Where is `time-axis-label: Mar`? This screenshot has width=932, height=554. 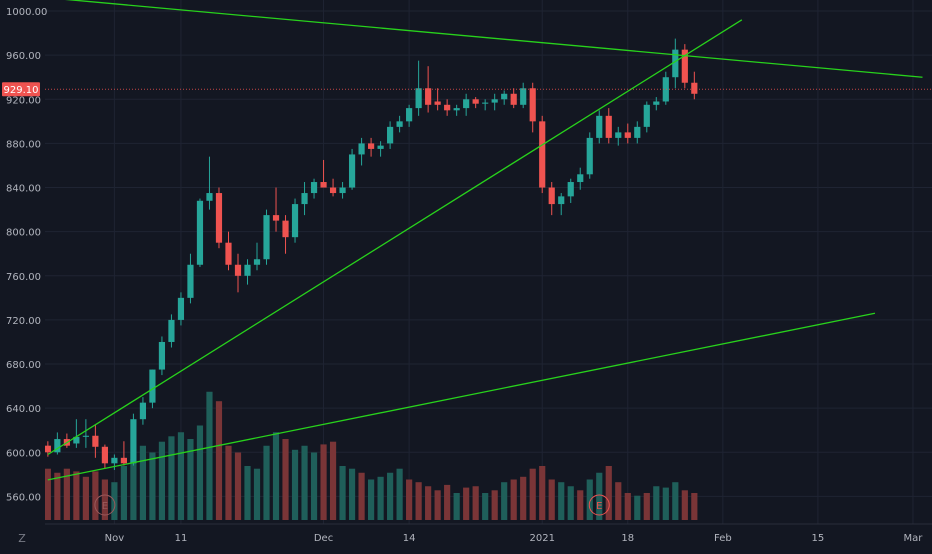
time-axis-label: Mar is located at coordinates (914, 538).